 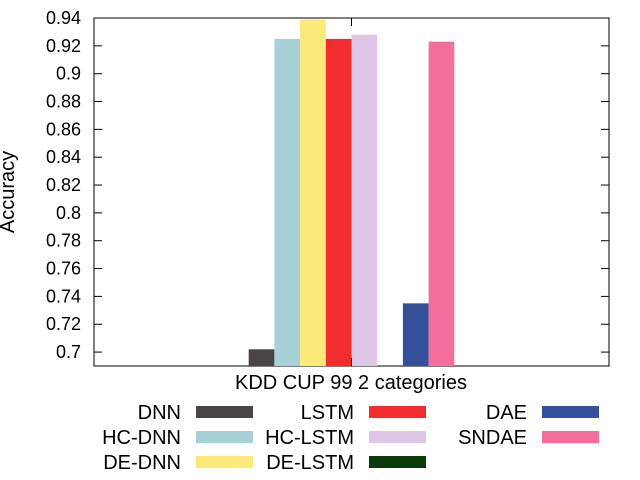 I want to click on y-tick-label: 0.82, so click(x=63, y=185).